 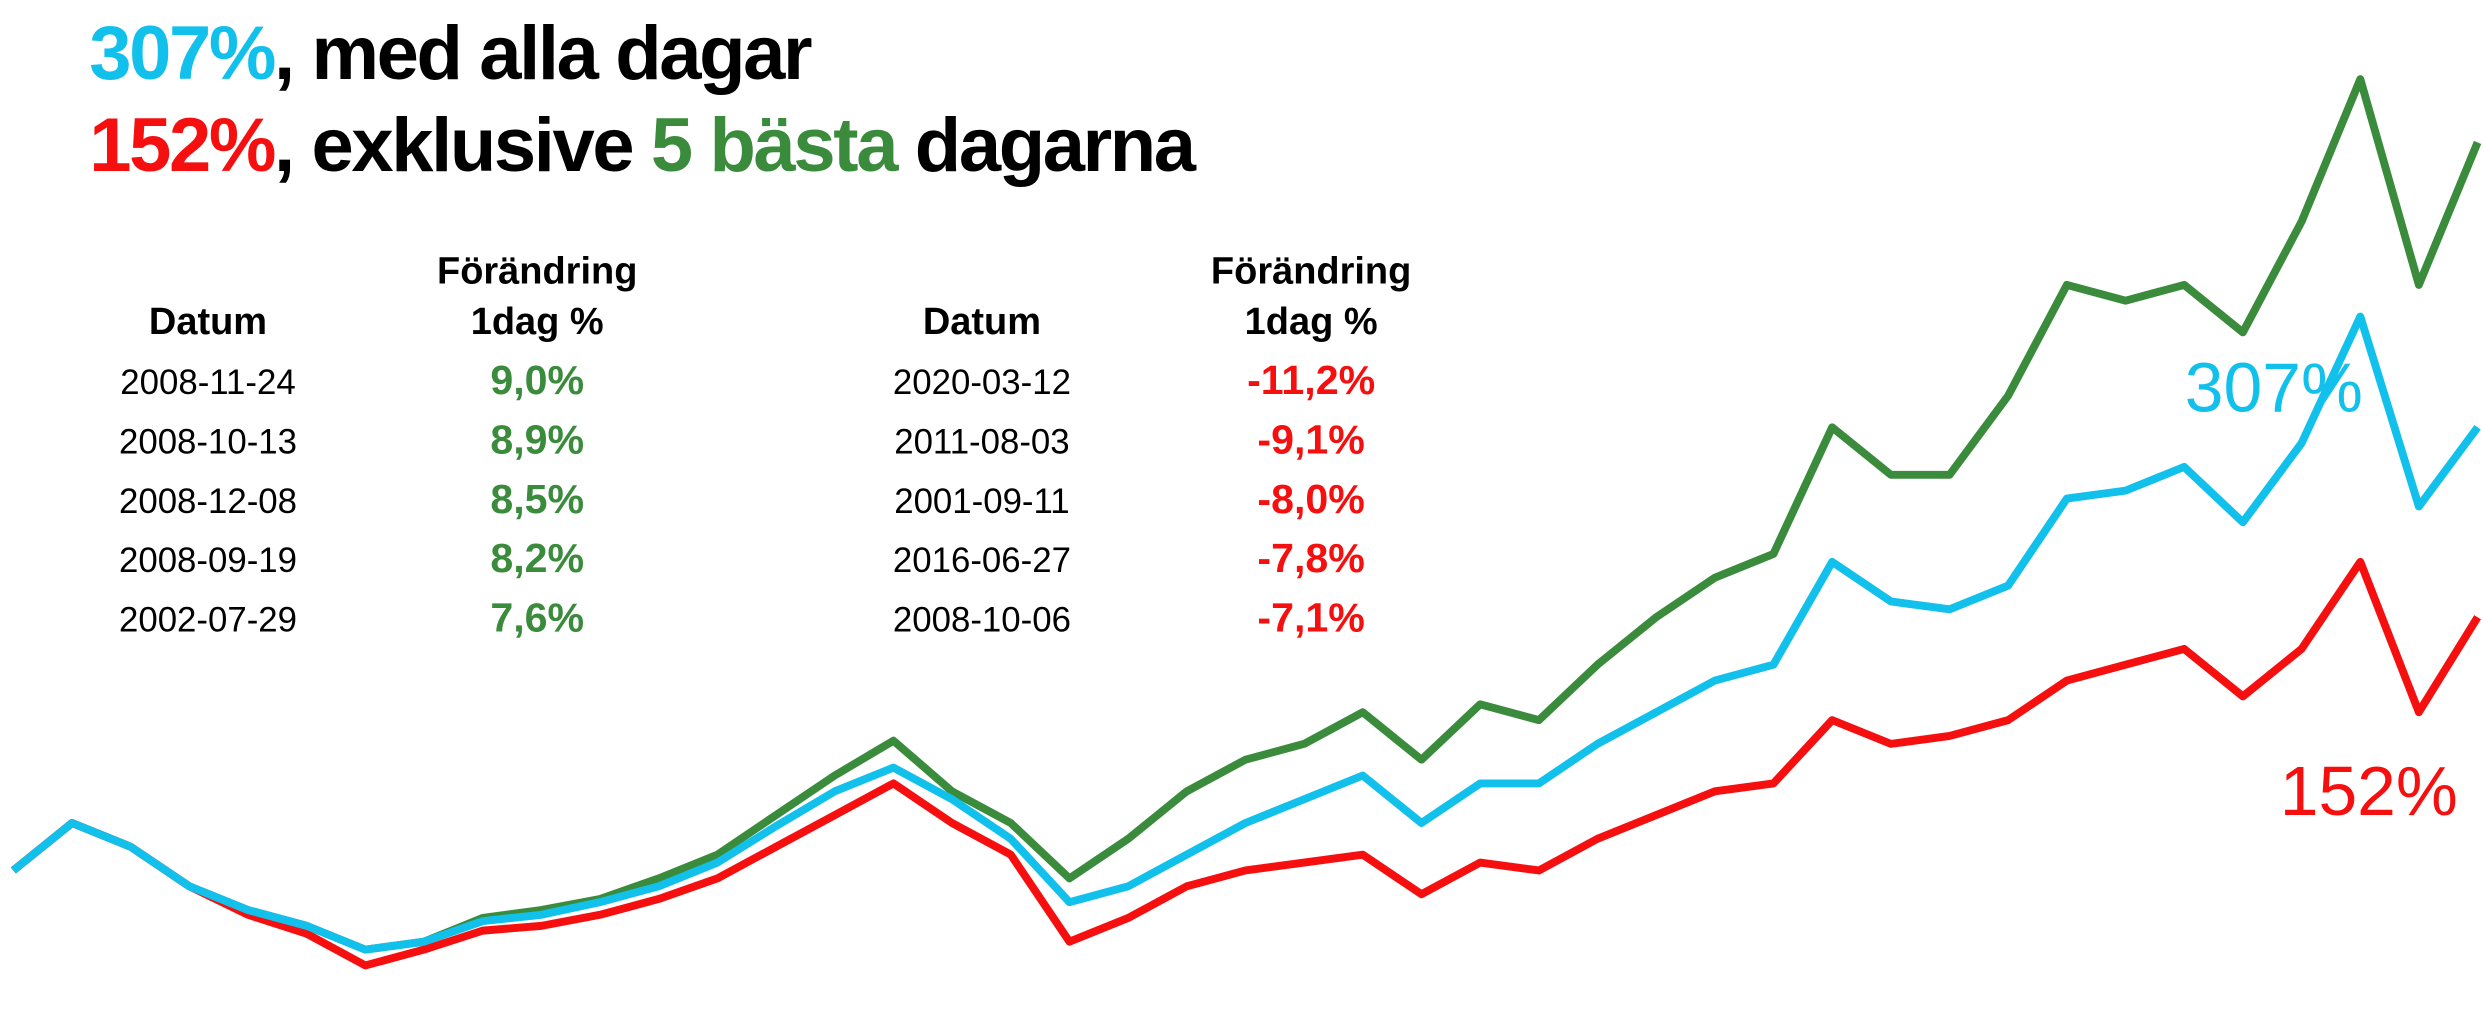 I want to click on headline-part: , exklusive, so click(x=462, y=145).